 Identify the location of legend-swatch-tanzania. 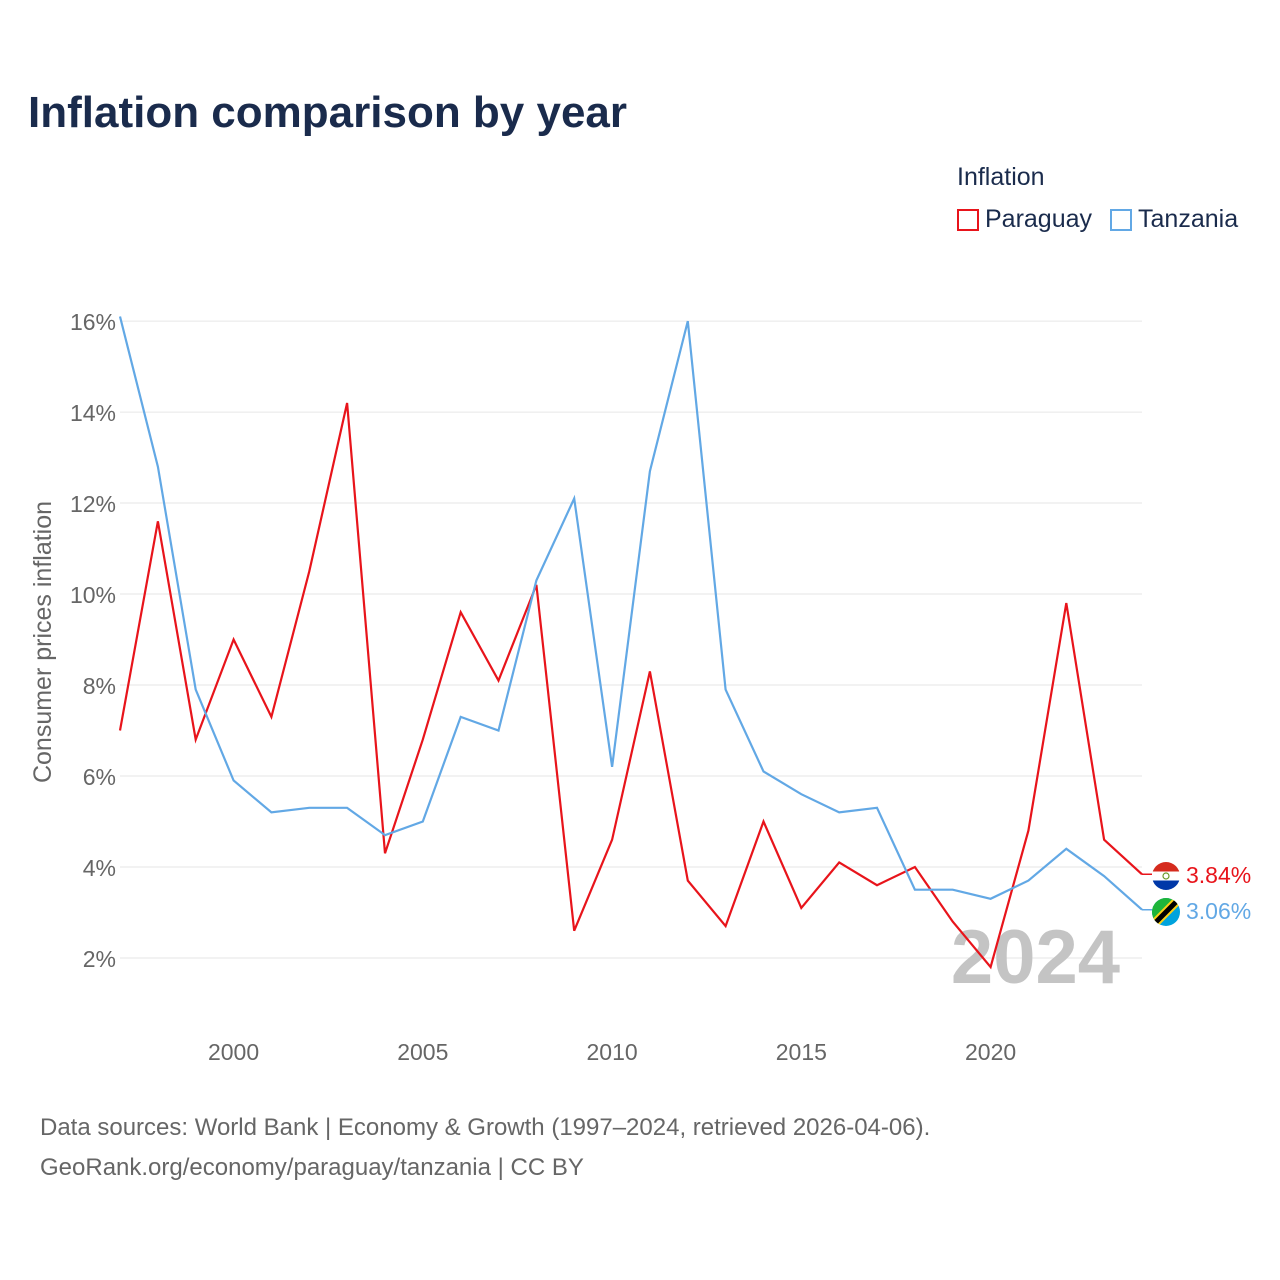
(1121, 219).